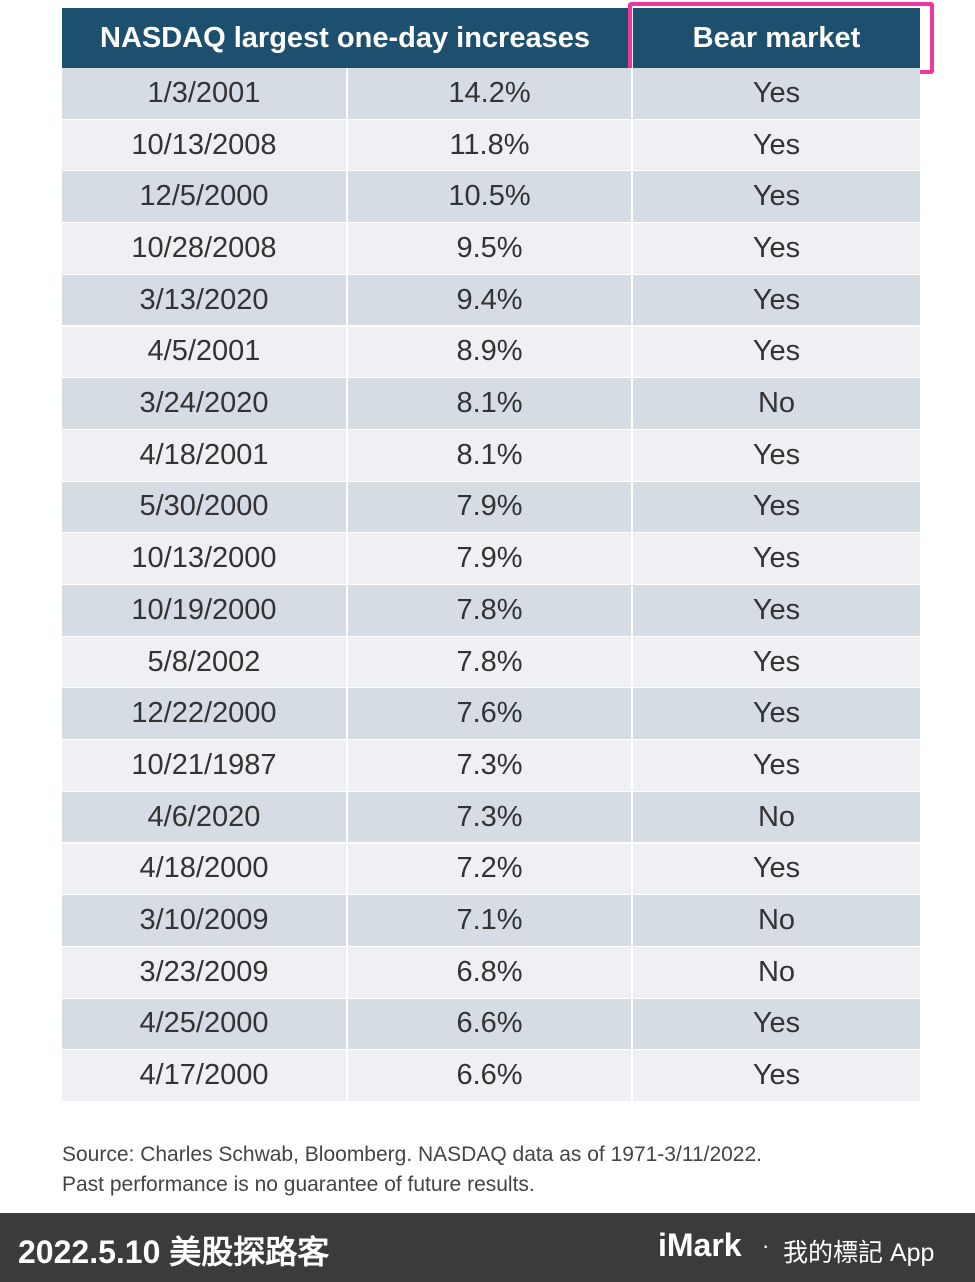 This screenshot has width=975, height=1282. What do you see at coordinates (205, 972) in the screenshot?
I see `table-cell: 3/23/2009` at bounding box center [205, 972].